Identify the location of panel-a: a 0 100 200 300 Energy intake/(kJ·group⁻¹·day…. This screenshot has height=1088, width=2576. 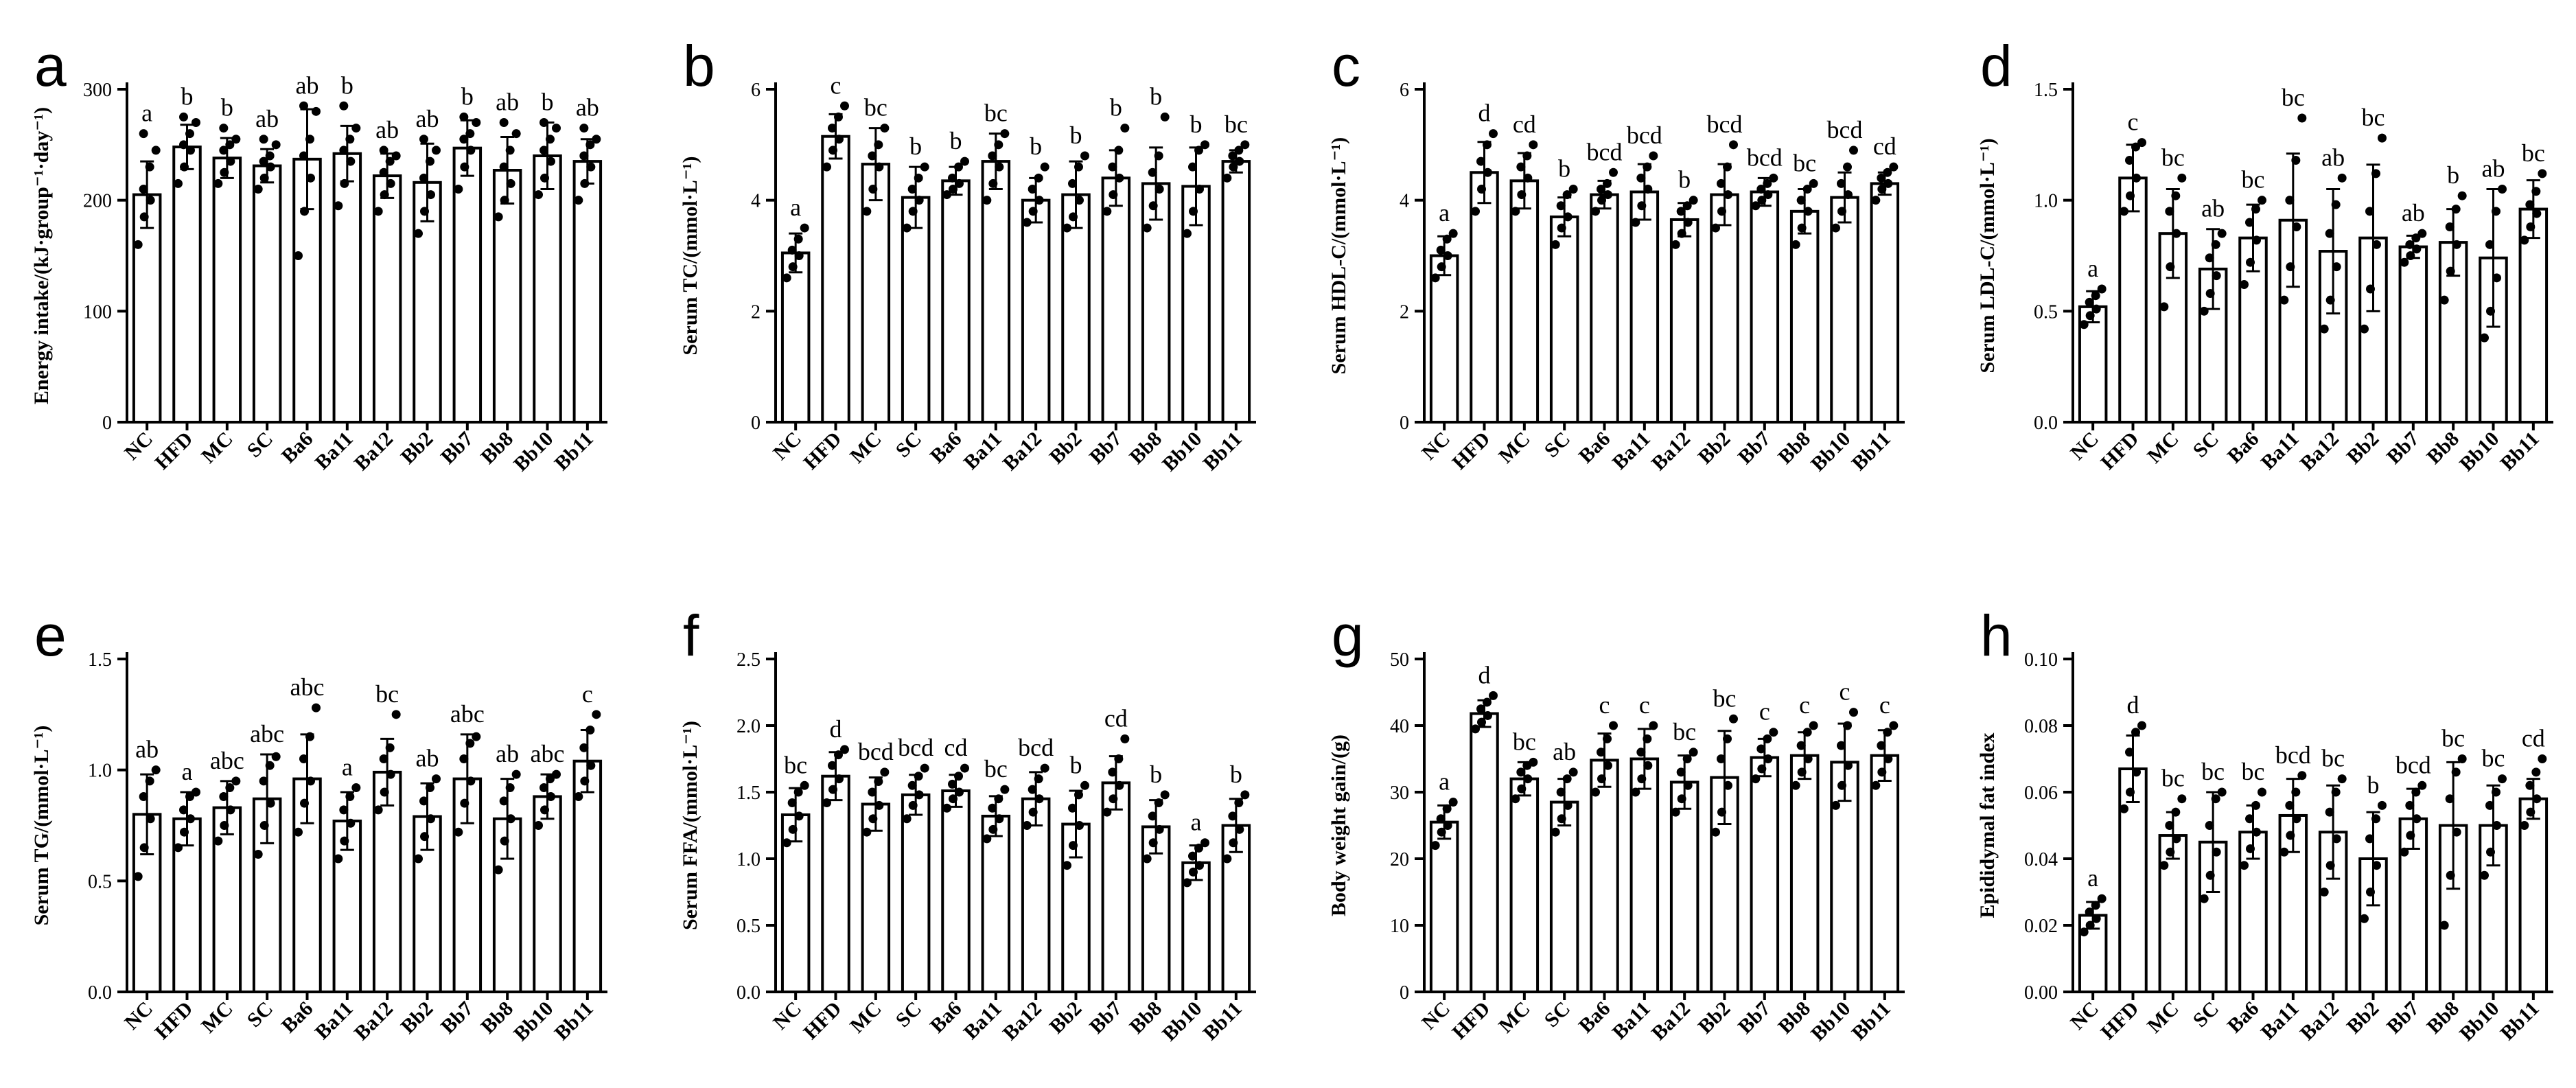
(318, 255).